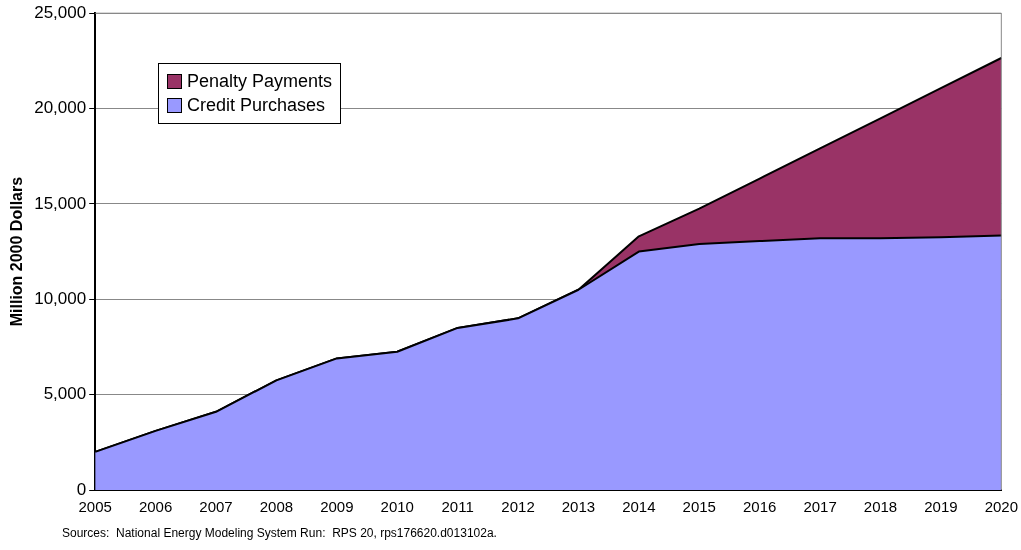  What do you see at coordinates (95, 507) in the screenshot?
I see `x-tick-label: 2005` at bounding box center [95, 507].